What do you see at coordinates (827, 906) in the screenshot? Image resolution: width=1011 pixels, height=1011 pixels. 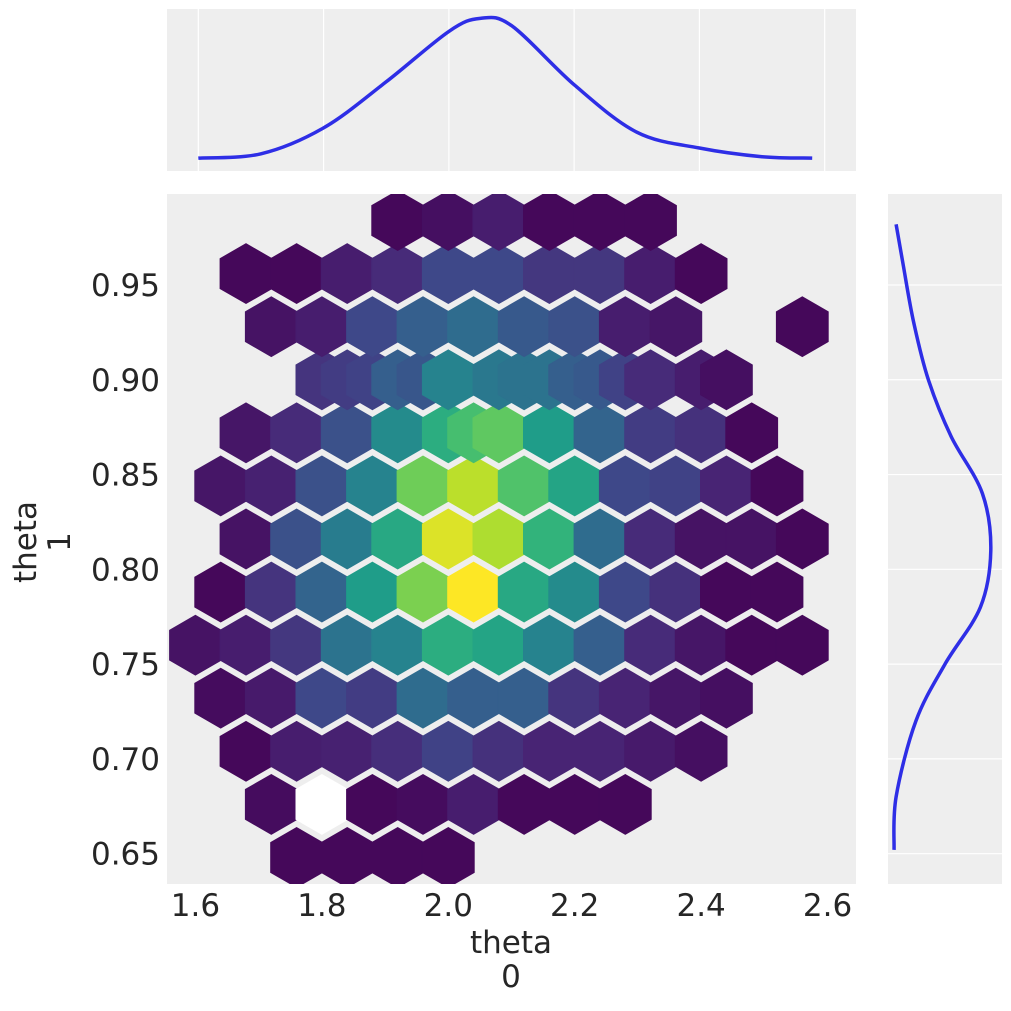 I see `x-tick-label: 2.6` at bounding box center [827, 906].